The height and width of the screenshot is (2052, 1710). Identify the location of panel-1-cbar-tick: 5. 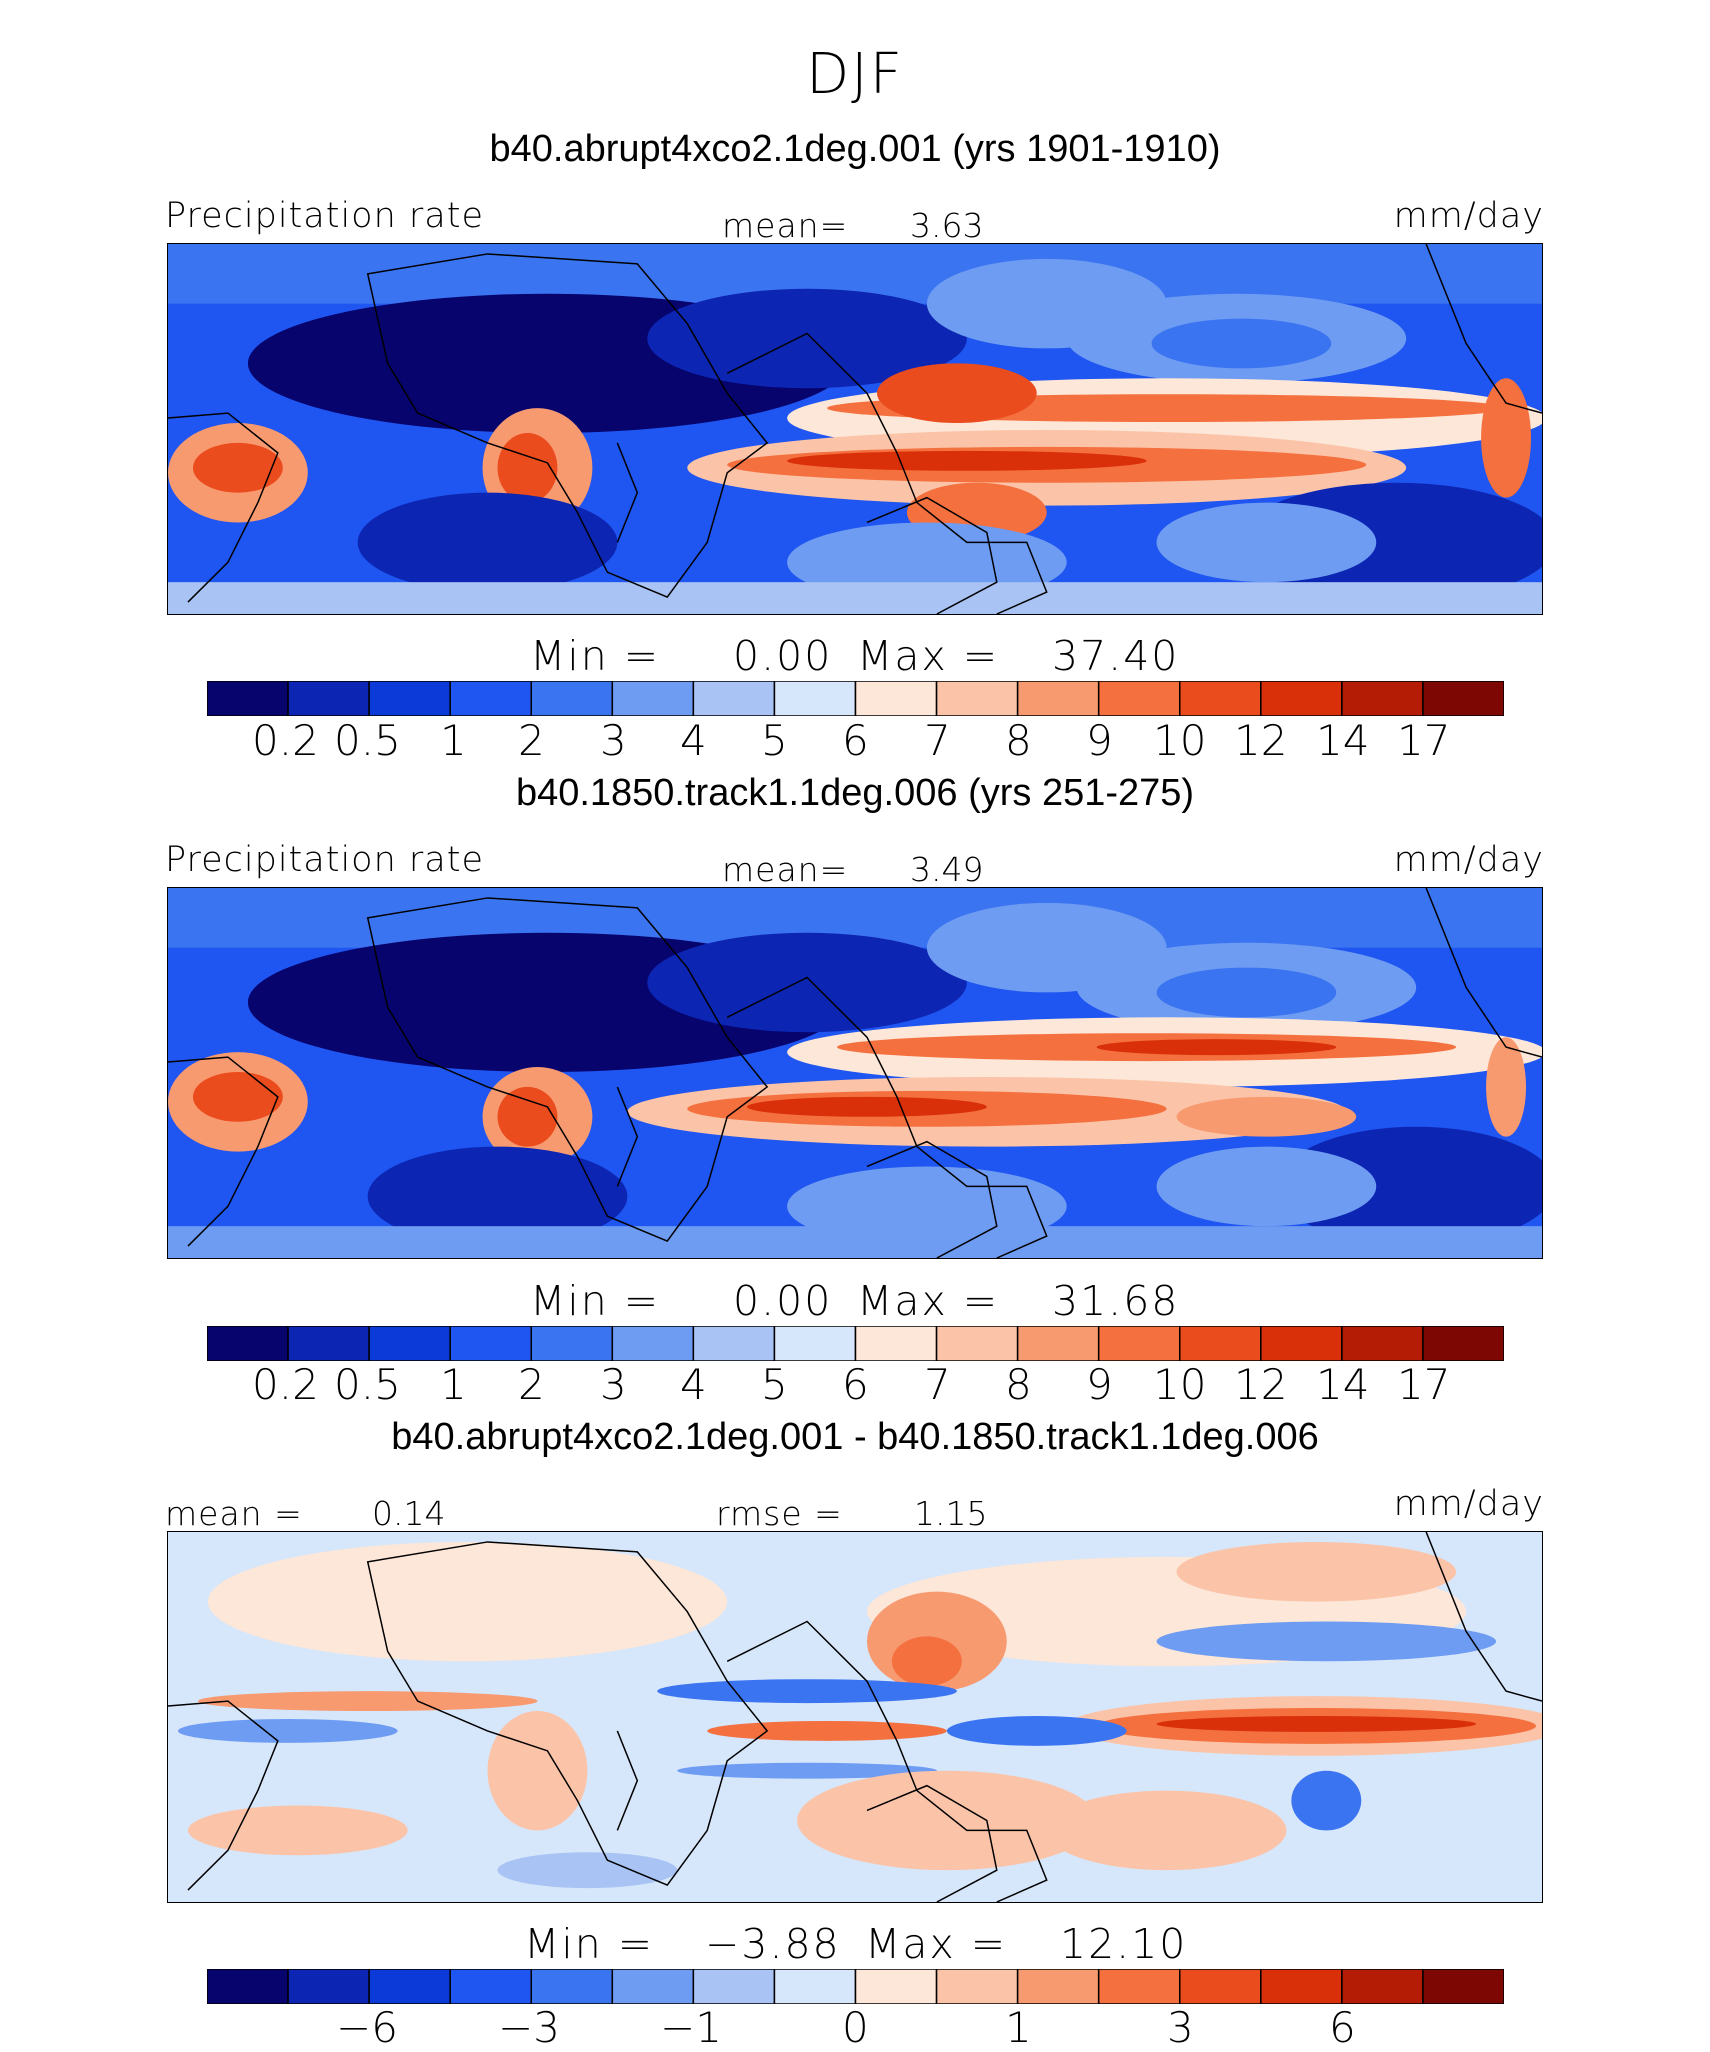
(774, 740).